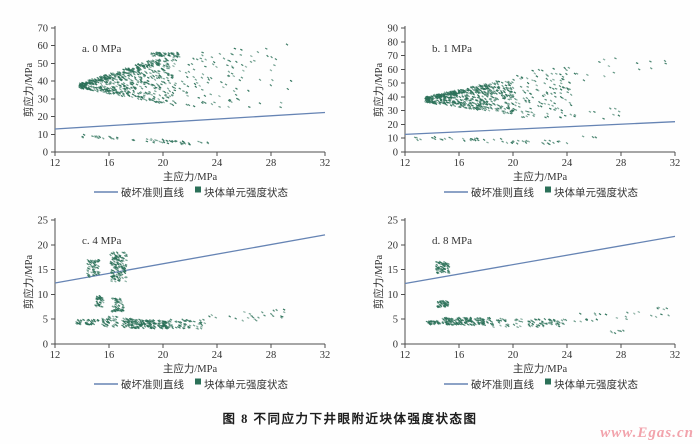 The image size is (700, 444). Describe the element at coordinates (102, 241) in the screenshot. I see `subplot-title: c. 4 MPa` at that location.